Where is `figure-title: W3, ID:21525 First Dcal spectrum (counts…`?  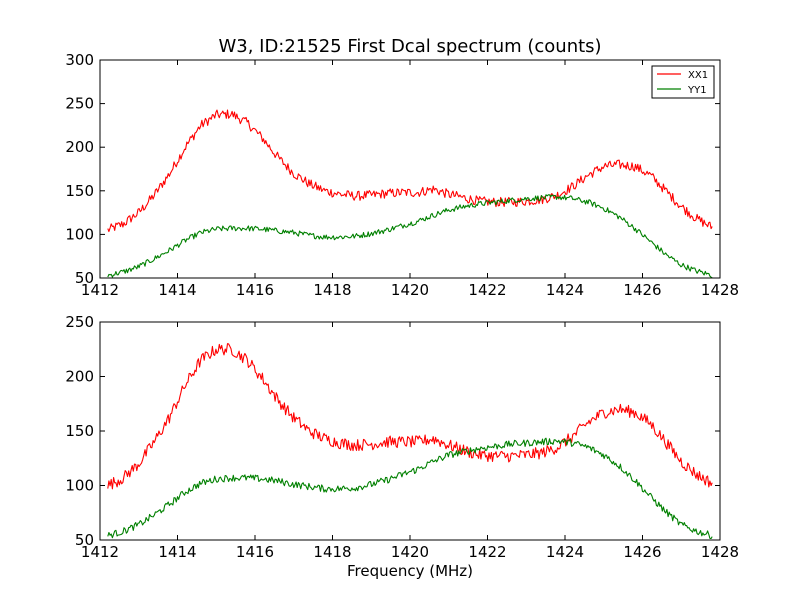
figure-title: W3, ID:21525 First Dcal spectrum (counts… is located at coordinates (409, 46).